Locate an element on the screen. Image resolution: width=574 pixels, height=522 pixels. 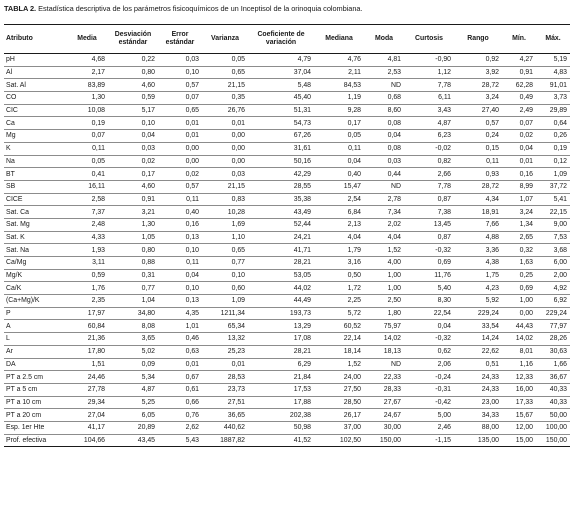
table-cell: 2,11 is located at coordinates (339, 73).